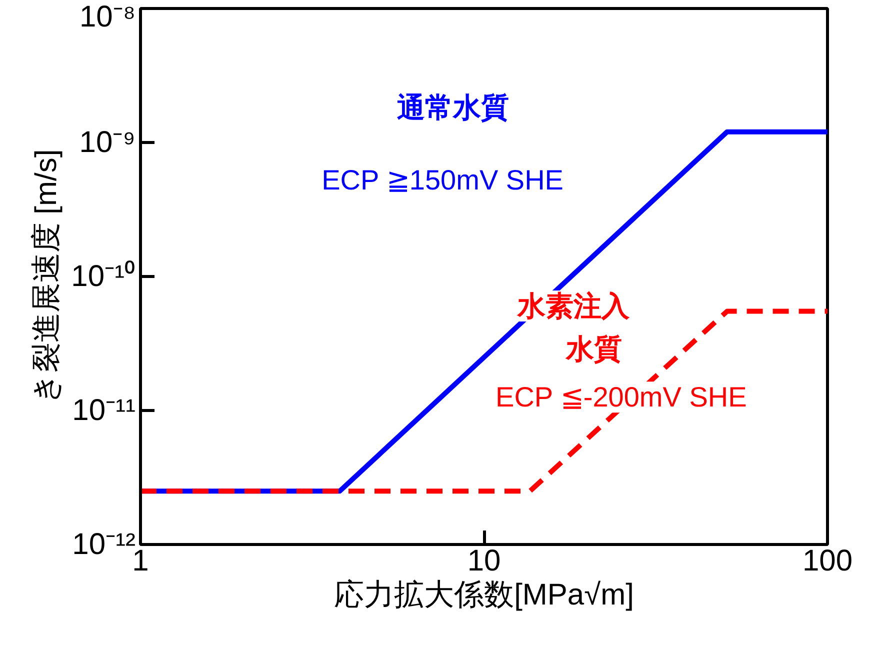  Describe the element at coordinates (621, 397) in the screenshot. I see `annotation: ECP ≦-200mV SHE` at that location.